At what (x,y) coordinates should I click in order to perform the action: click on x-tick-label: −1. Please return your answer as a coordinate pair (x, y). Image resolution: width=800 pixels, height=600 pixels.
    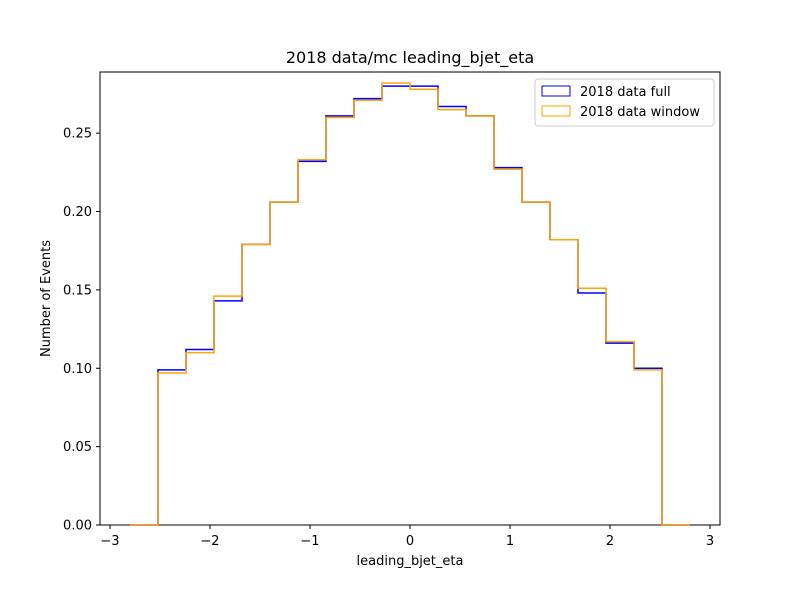
    Looking at the image, I should click on (309, 541).